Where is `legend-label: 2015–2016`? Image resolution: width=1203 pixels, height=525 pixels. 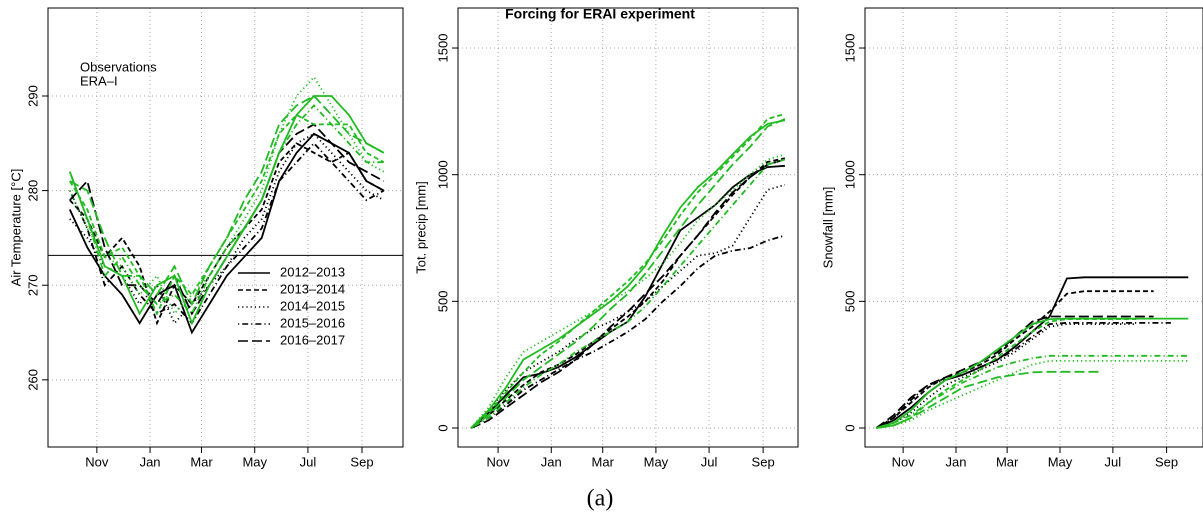 legend-label: 2015–2016 is located at coordinates (312, 322).